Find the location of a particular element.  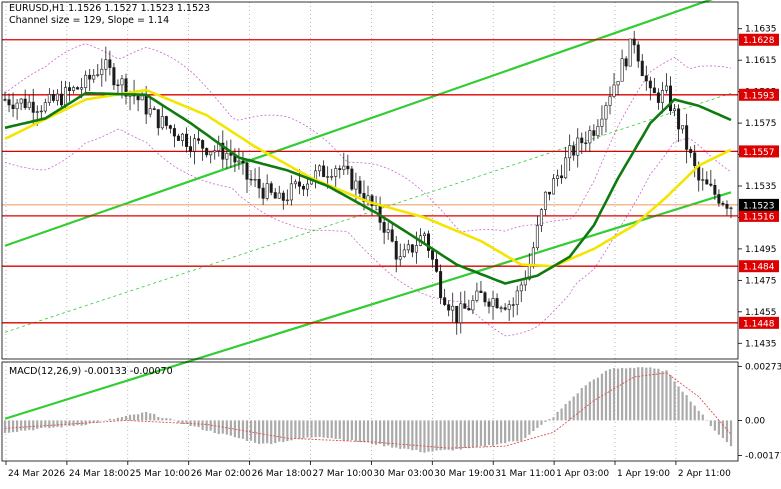

price-tick-label-8: 1.1475 is located at coordinates (761, 281).